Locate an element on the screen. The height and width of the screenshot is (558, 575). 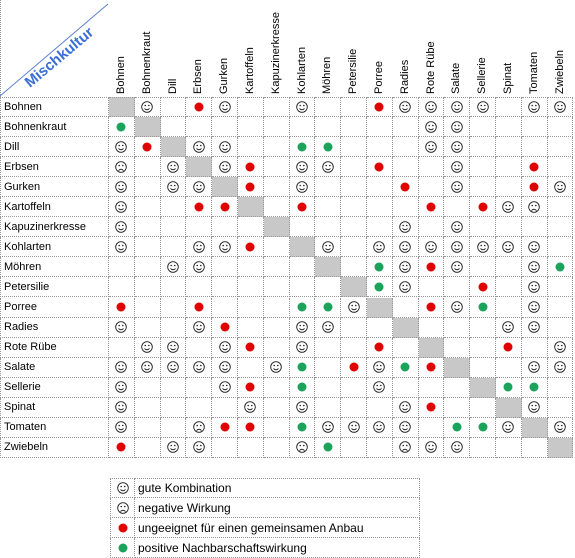
row-label: Tomaten is located at coordinates (54, 427).